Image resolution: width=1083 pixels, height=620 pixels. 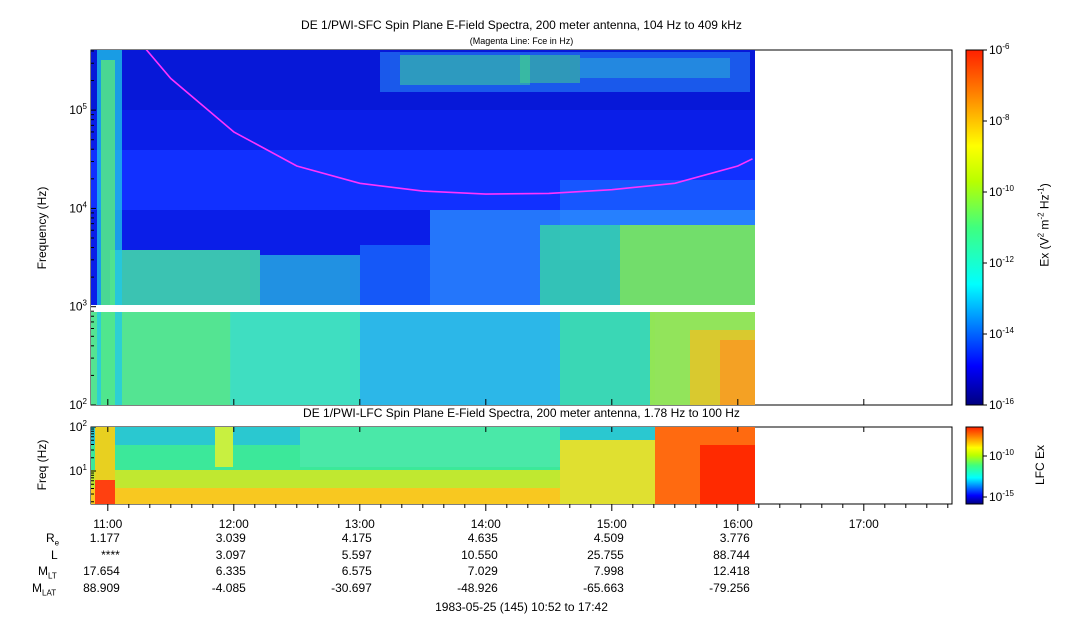 What do you see at coordinates (101, 588) in the screenshot?
I see `ephemeris-value: 88.909` at bounding box center [101, 588].